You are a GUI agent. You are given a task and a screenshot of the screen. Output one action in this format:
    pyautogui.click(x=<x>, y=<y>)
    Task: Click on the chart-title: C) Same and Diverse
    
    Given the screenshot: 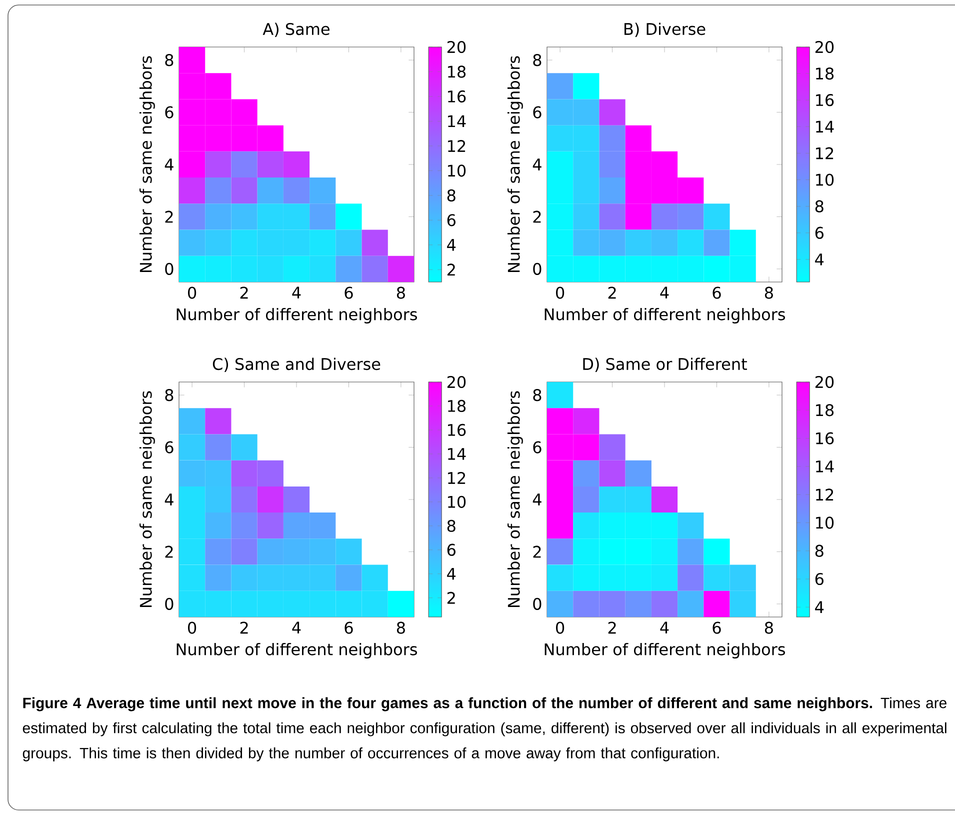 What is the action you would take?
    pyautogui.click(x=296, y=365)
    